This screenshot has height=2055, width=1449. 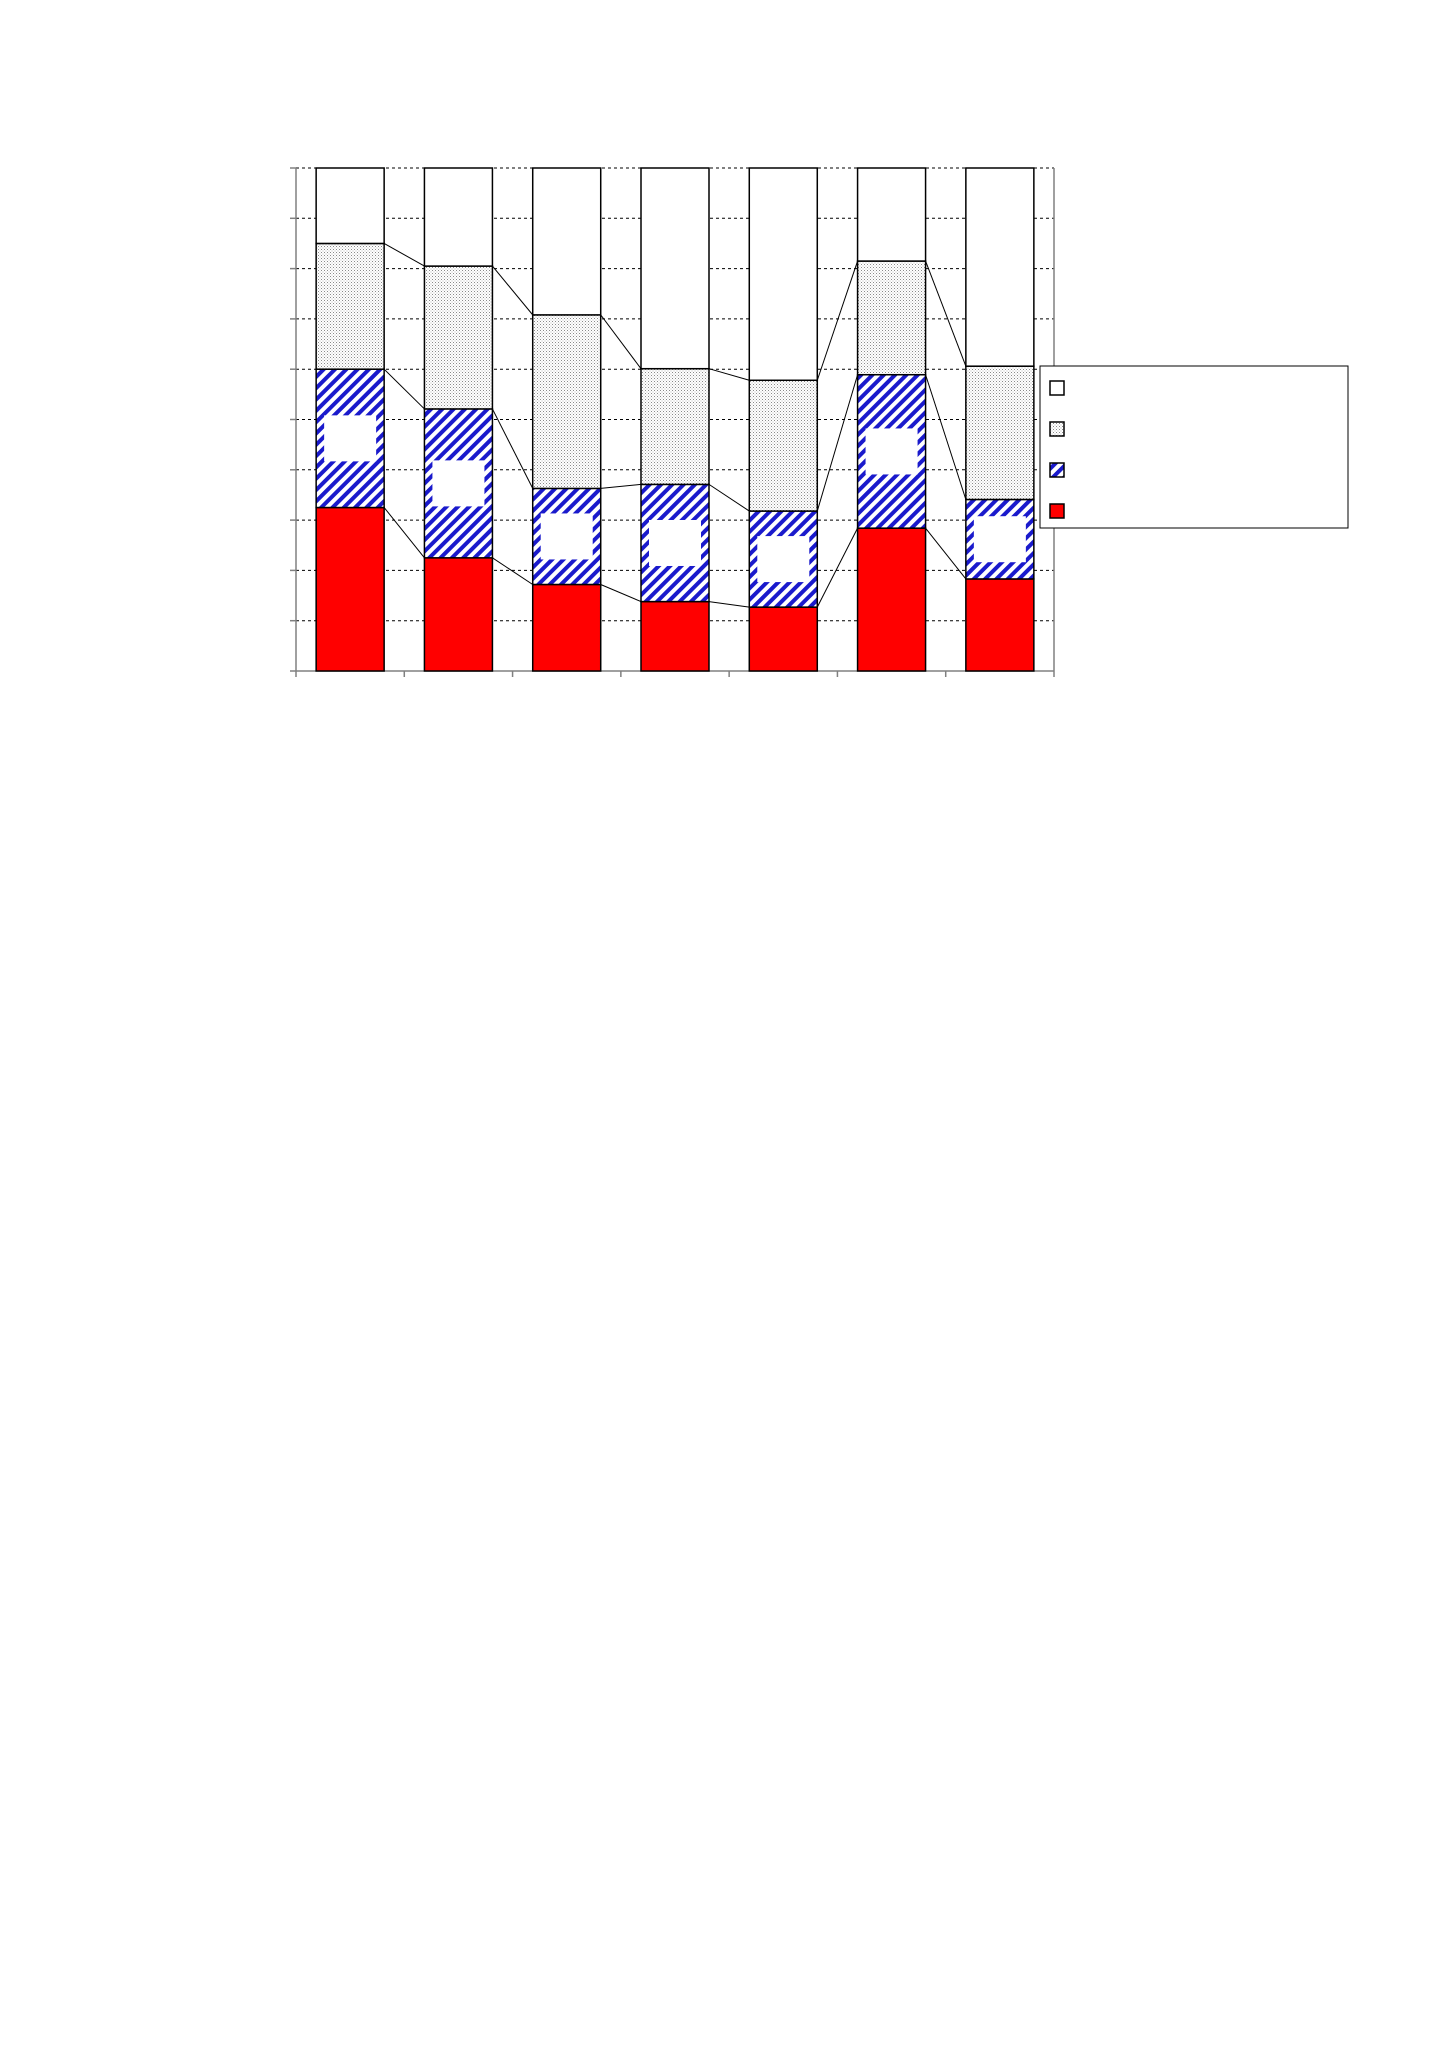 I want to click on legend, so click(x=1194, y=447).